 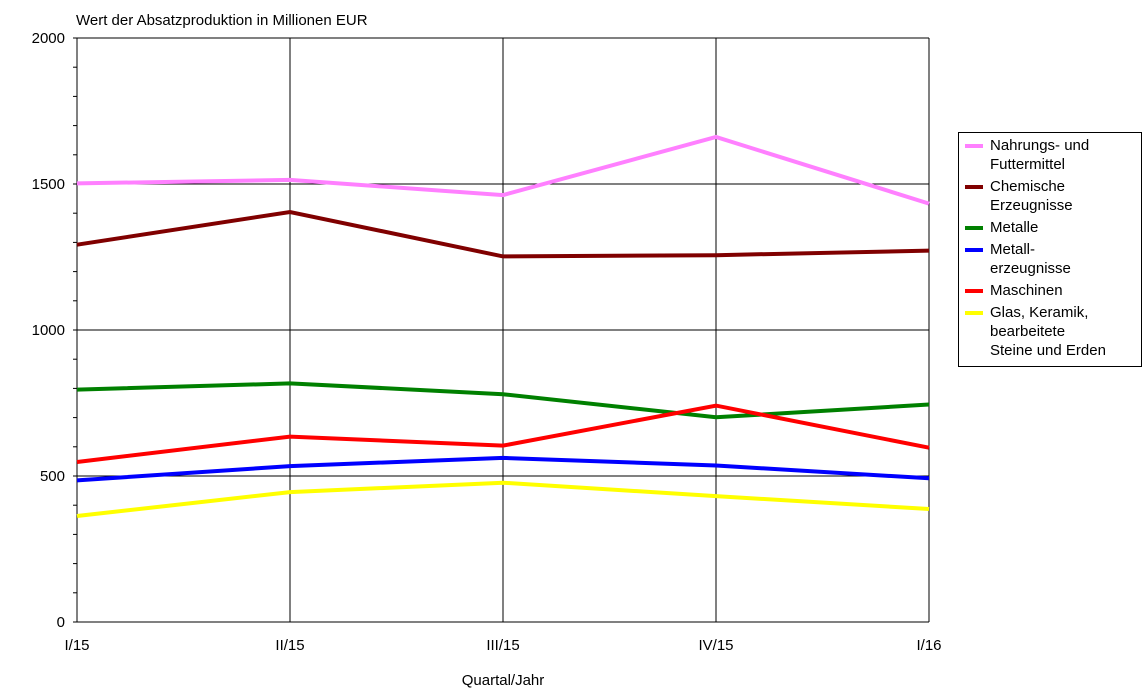 What do you see at coordinates (1050, 227) in the screenshot?
I see `legend-item: Metalle` at bounding box center [1050, 227].